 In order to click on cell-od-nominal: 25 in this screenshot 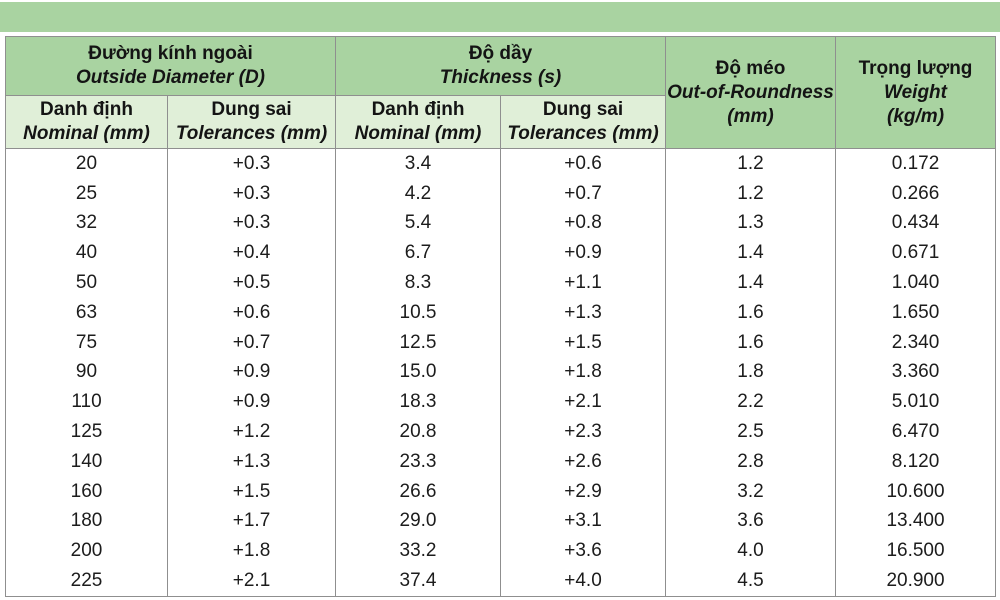, I will do `click(86, 193)`.